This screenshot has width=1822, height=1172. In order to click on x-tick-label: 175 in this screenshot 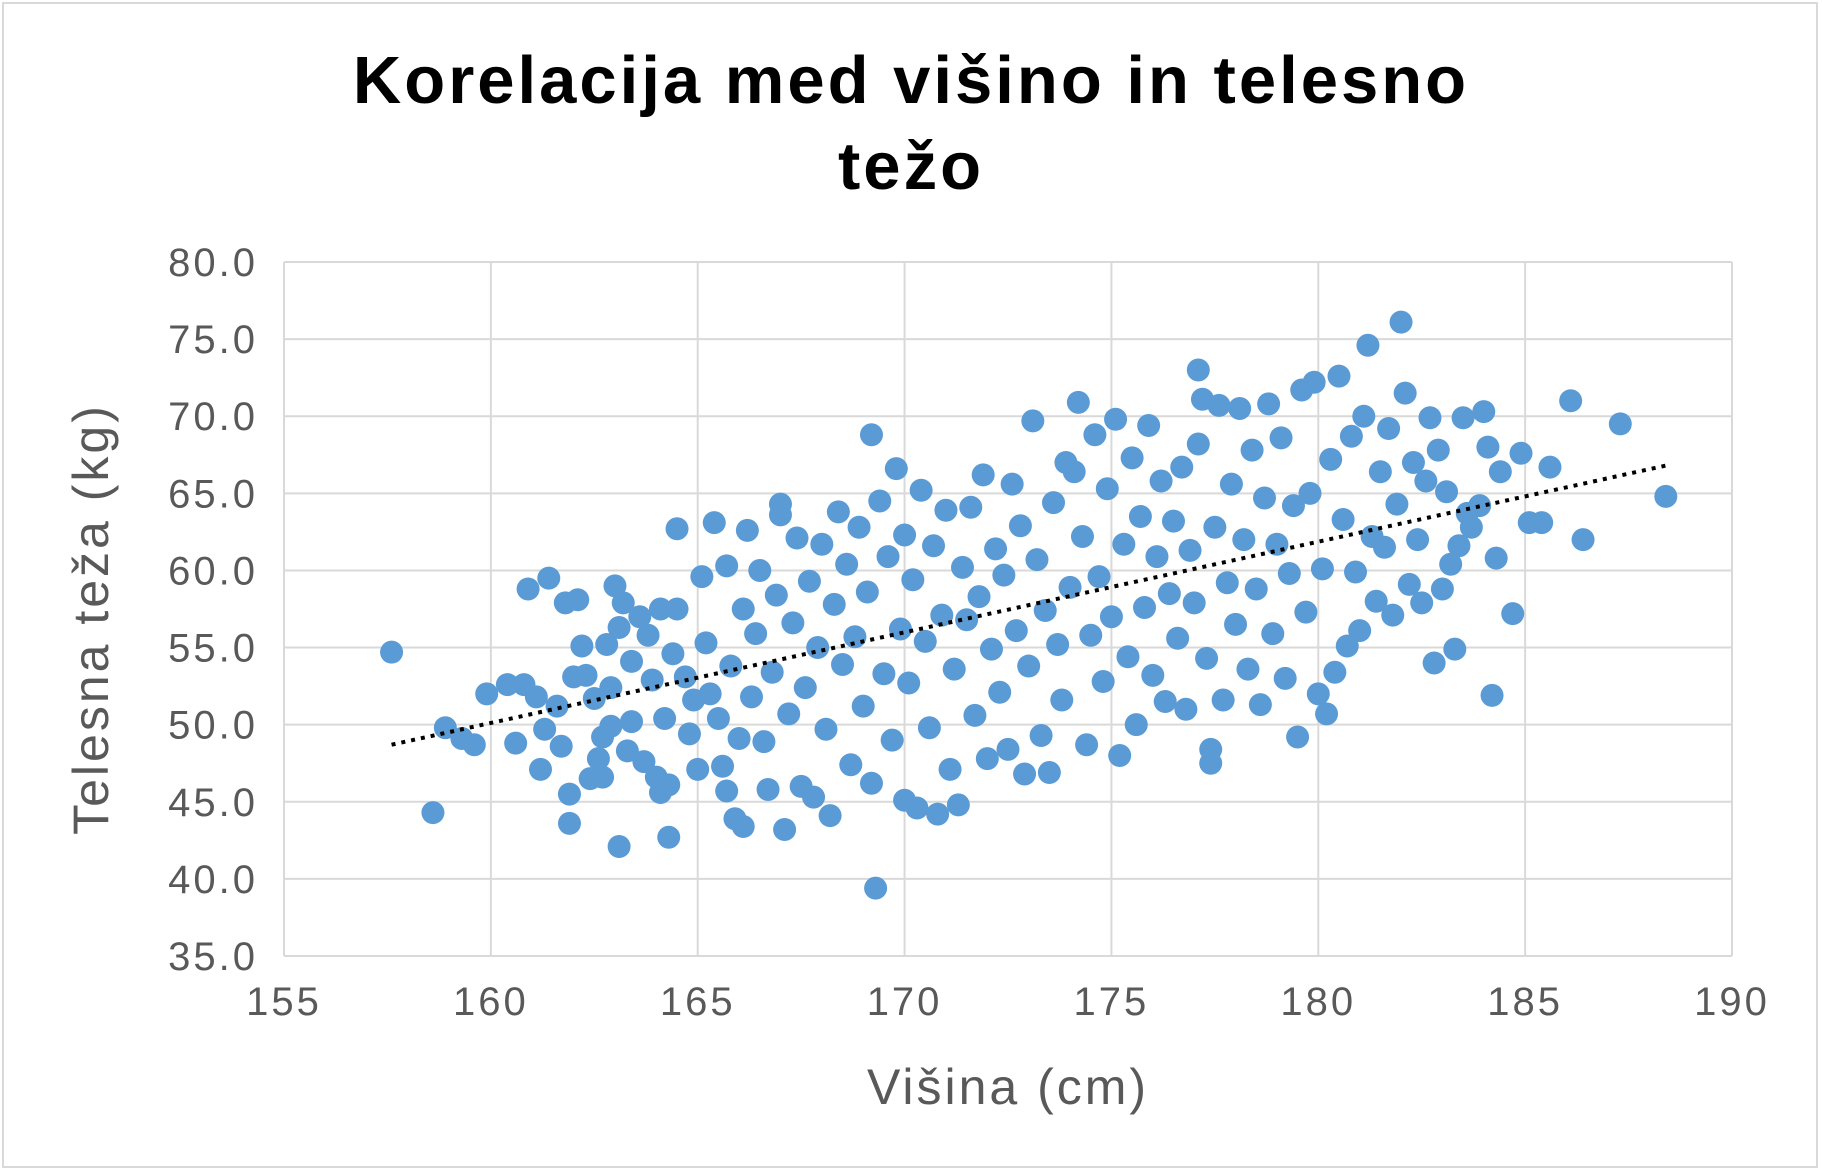, I will do `click(1112, 1002)`.